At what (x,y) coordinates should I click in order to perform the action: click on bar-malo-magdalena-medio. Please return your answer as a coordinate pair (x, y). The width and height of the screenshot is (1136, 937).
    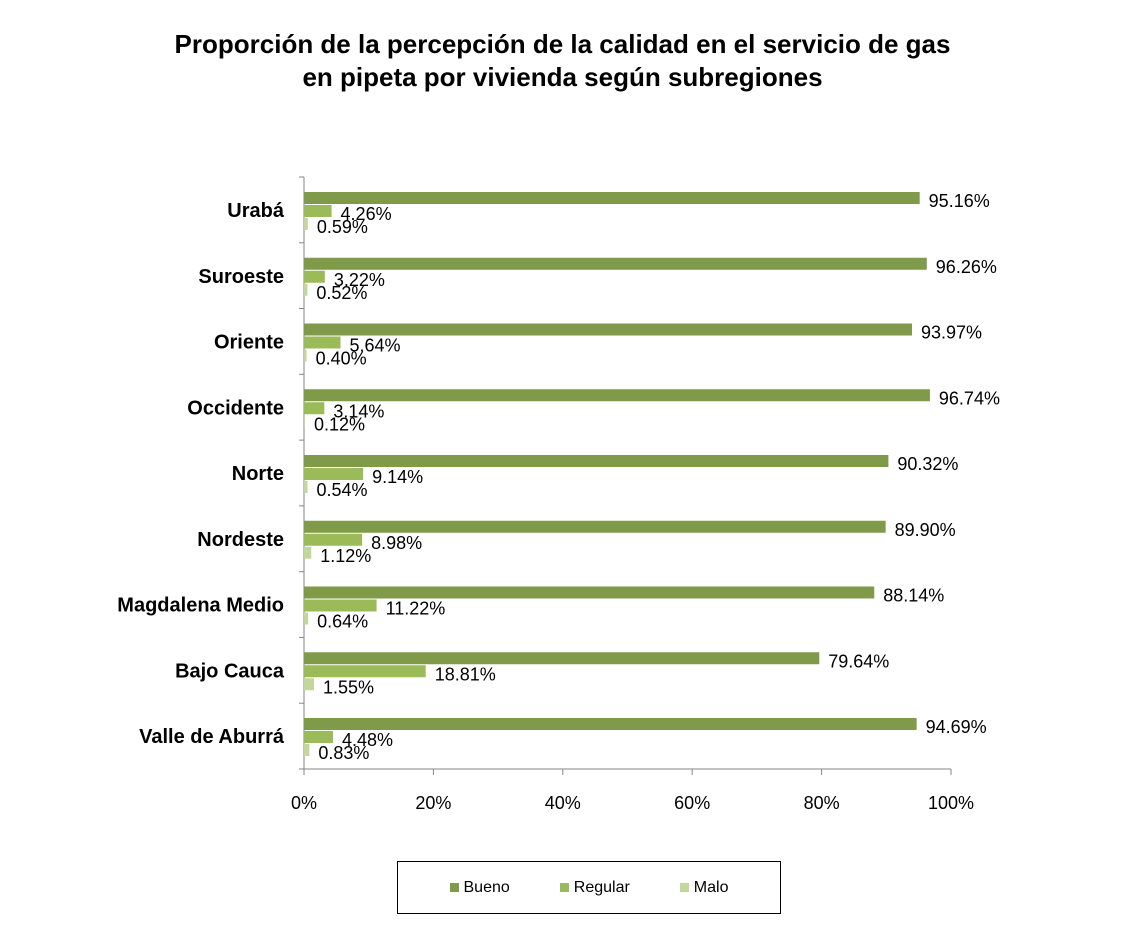
    Looking at the image, I should click on (306, 618).